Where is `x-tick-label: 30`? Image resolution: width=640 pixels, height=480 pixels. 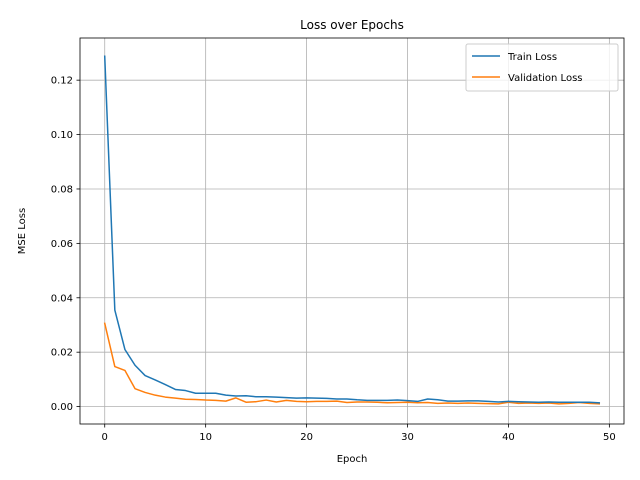 x-tick-label: 30 is located at coordinates (407, 437).